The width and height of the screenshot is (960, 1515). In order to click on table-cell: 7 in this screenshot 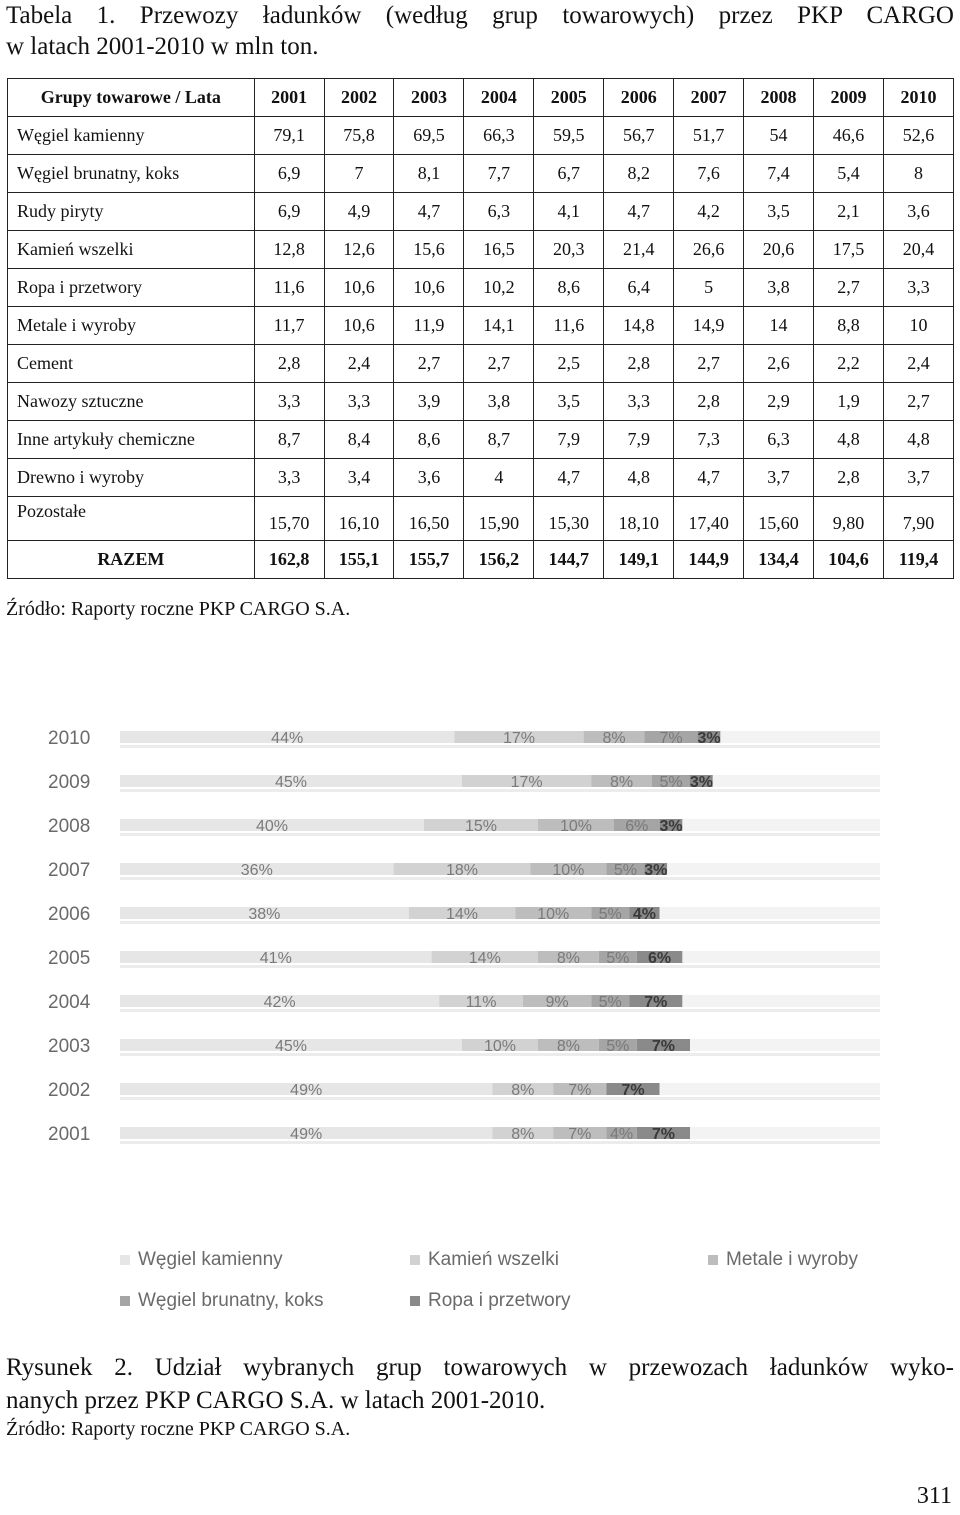, I will do `click(359, 173)`.